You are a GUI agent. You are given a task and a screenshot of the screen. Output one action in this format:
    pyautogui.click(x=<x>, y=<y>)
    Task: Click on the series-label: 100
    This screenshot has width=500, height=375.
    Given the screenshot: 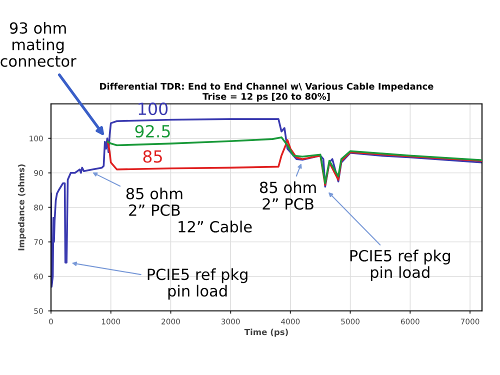 What is the action you would take?
    pyautogui.click(x=153, y=109)
    